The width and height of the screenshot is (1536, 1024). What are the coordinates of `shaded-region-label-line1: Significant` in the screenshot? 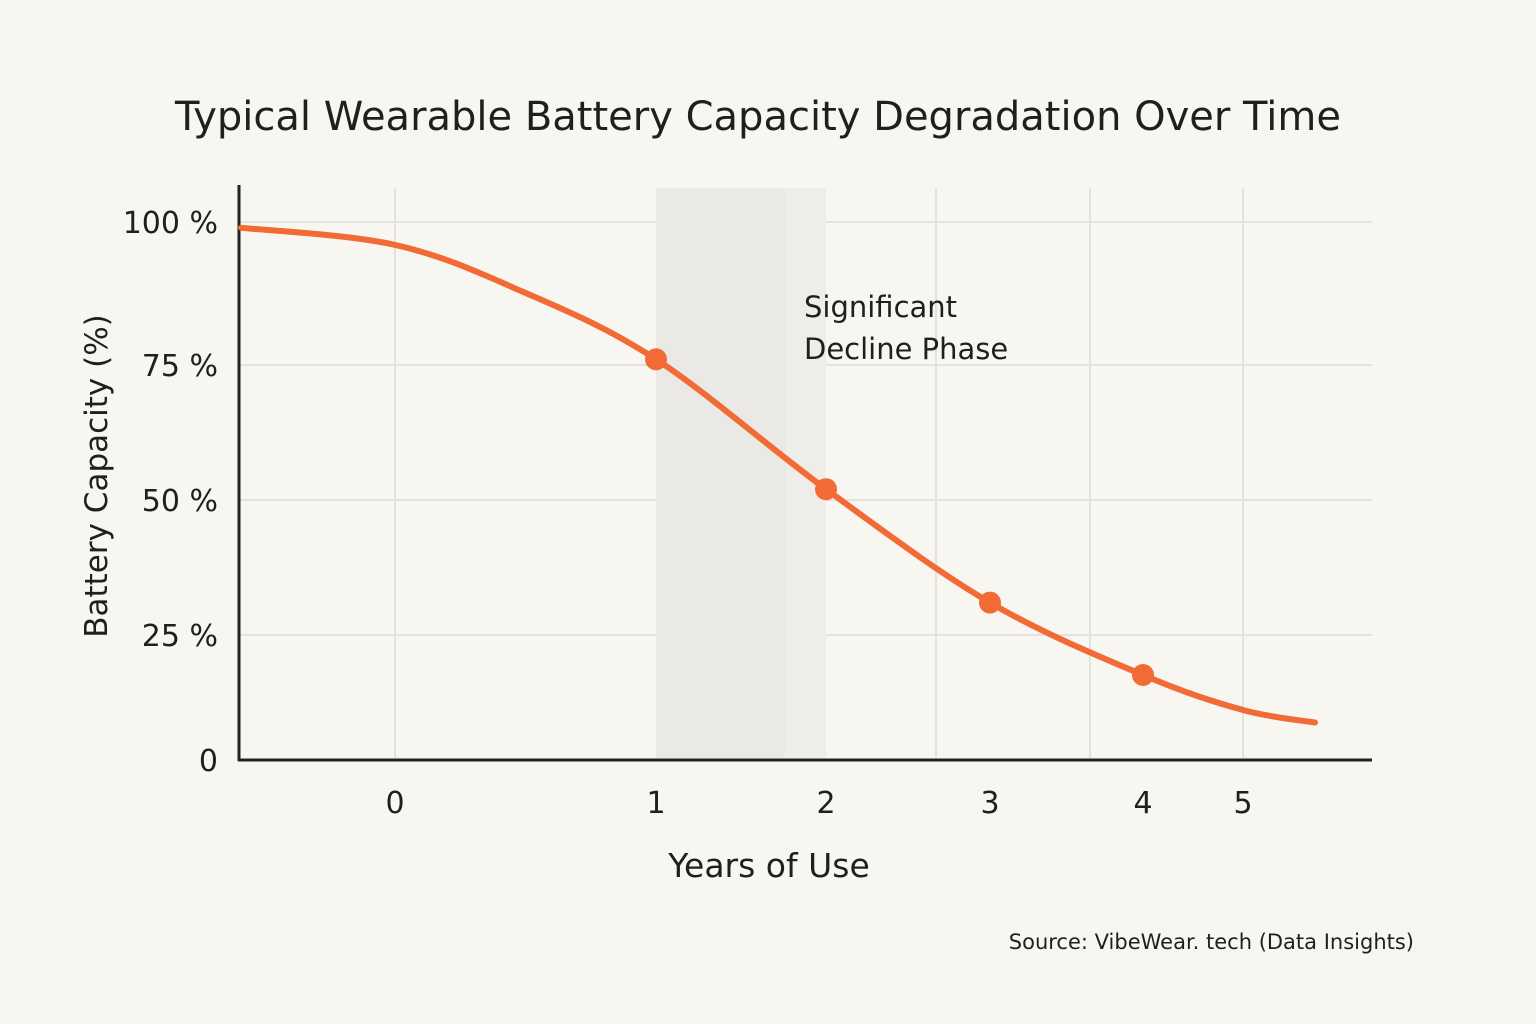 It's located at (880, 307).